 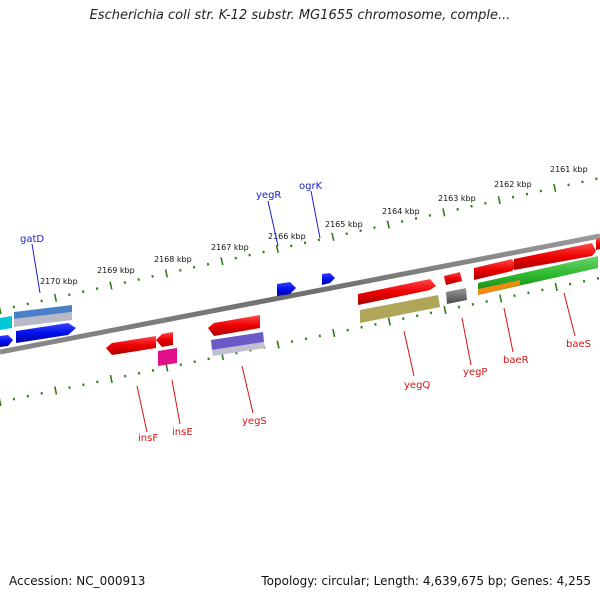 I want to click on gene-label-gatD: gatD, so click(x=32, y=239).